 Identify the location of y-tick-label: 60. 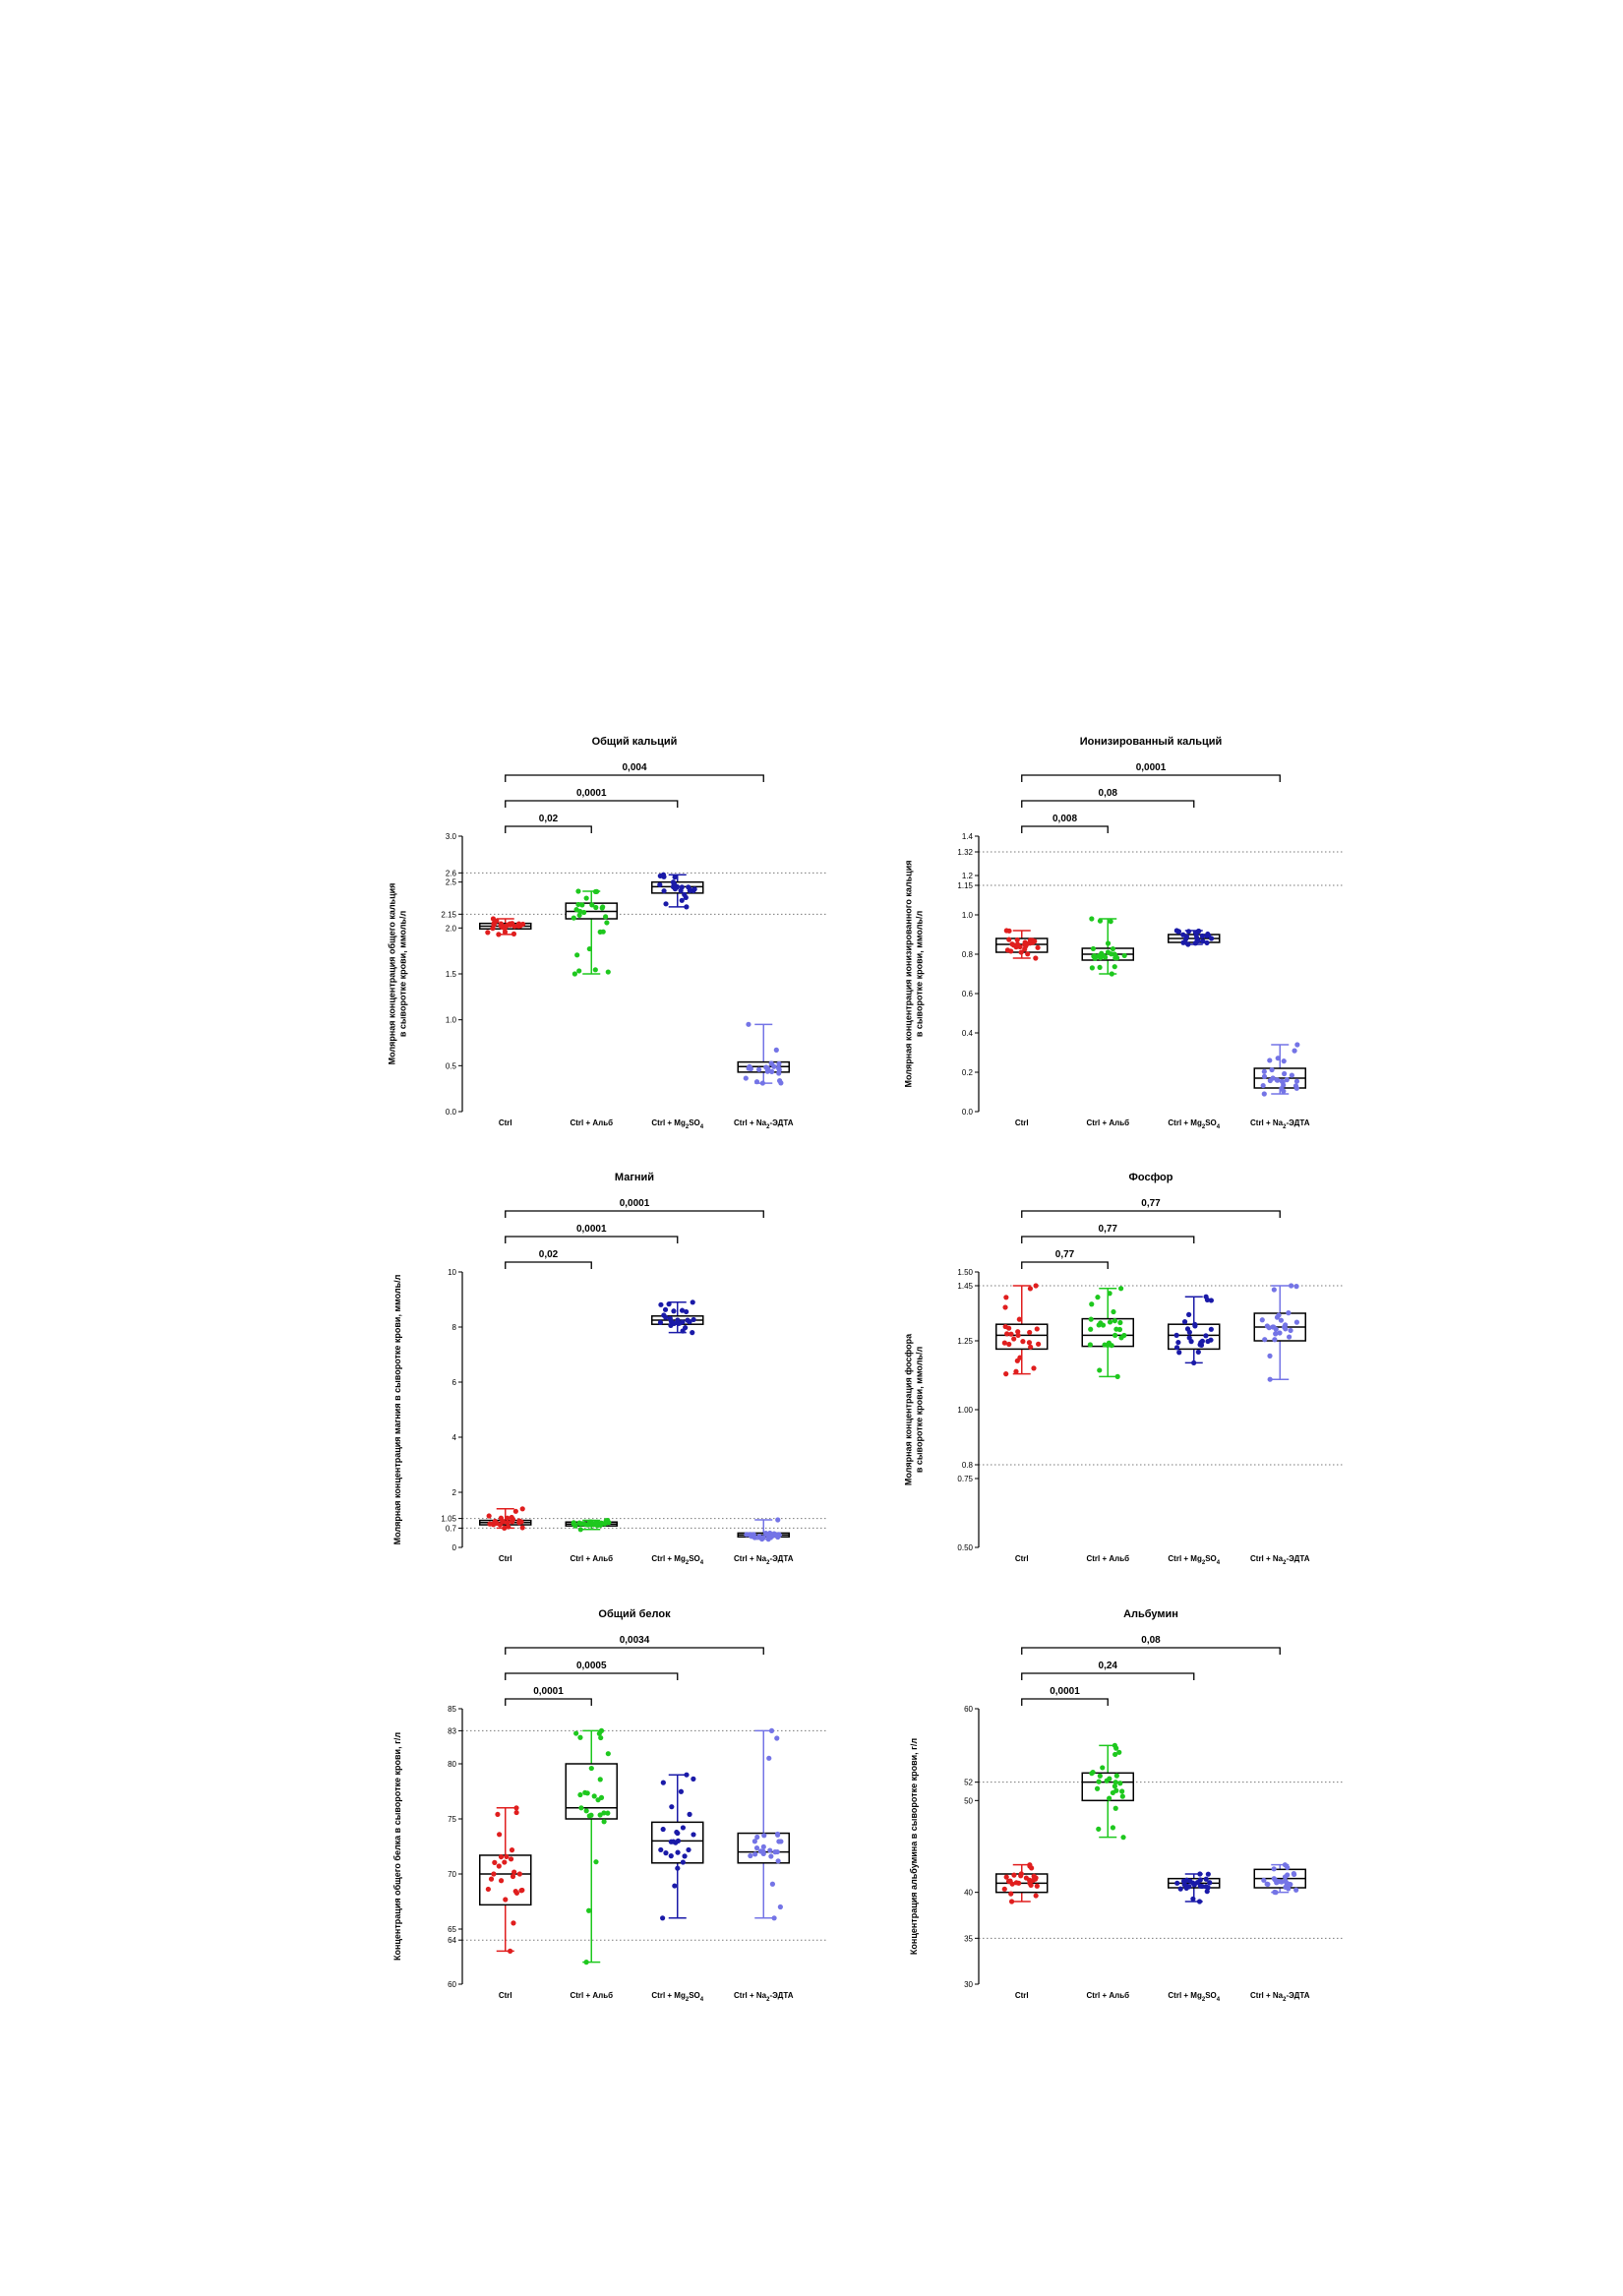
(452, 1984).